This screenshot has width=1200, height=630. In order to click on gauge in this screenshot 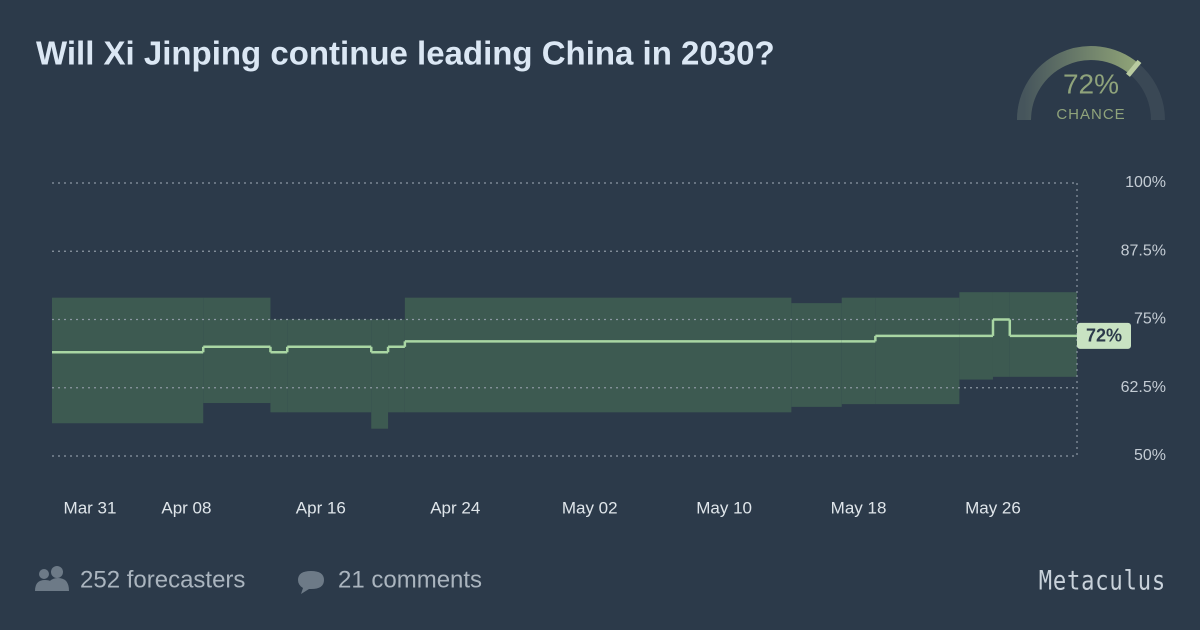, I will do `click(1091, 83)`.